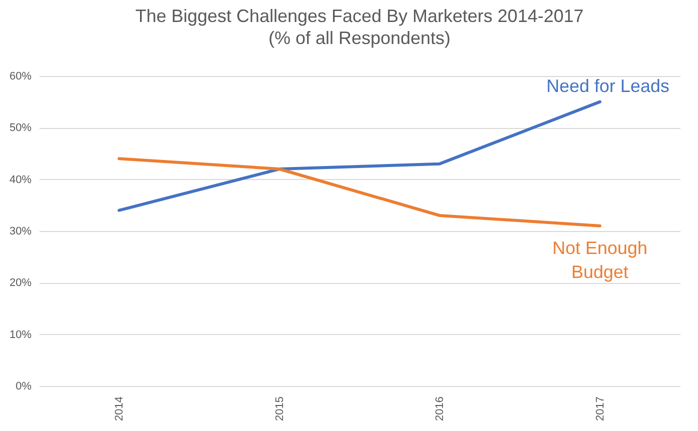 This screenshot has width=698, height=431. Describe the element at coordinates (120, 408) in the screenshot. I see `x-tick-label: 2014` at that location.